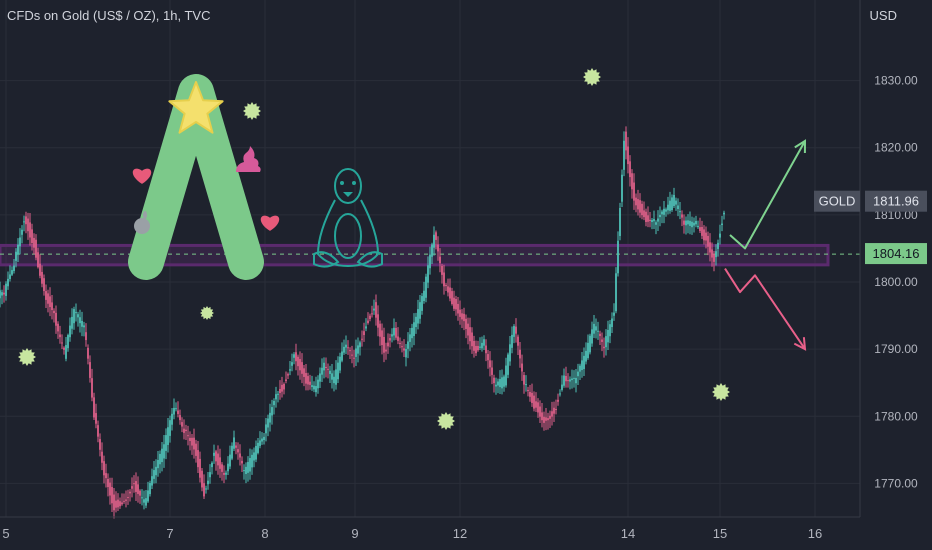  I want to click on penguin-beak, so click(348, 194).